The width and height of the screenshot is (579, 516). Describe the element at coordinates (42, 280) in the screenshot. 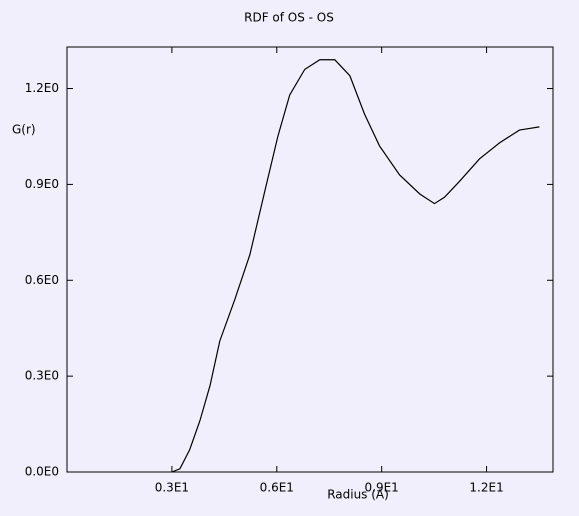

I see `y-tick-label: 0.6E0` at that location.